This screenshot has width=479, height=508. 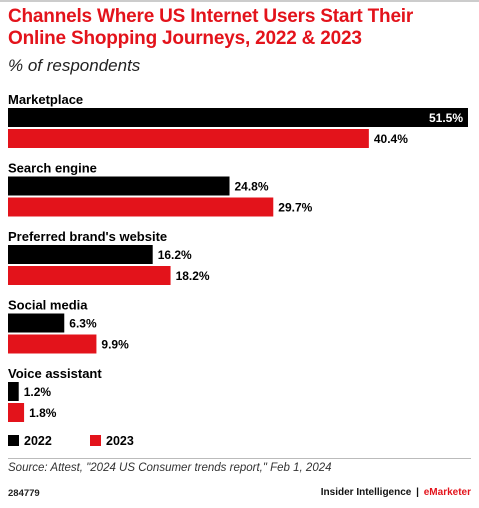 I want to click on bar-2022-preferred-brand-s-website, so click(x=80, y=254).